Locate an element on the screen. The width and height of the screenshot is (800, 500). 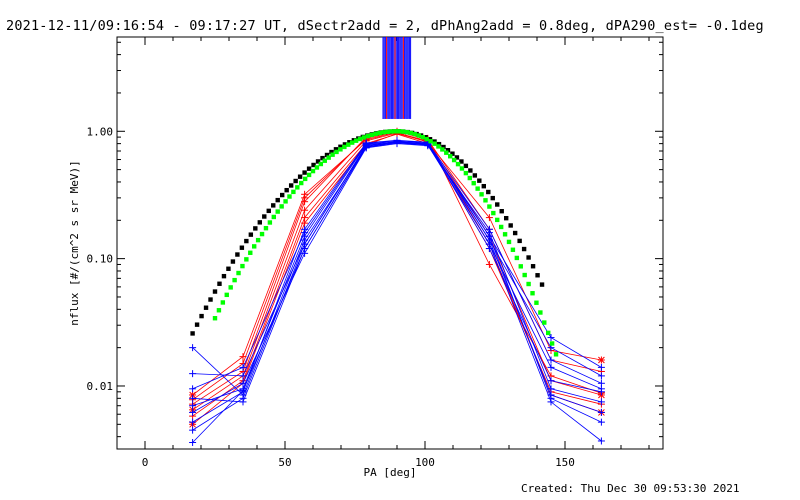
x-axis-label: PA [deg] is located at coordinates (390, 472).